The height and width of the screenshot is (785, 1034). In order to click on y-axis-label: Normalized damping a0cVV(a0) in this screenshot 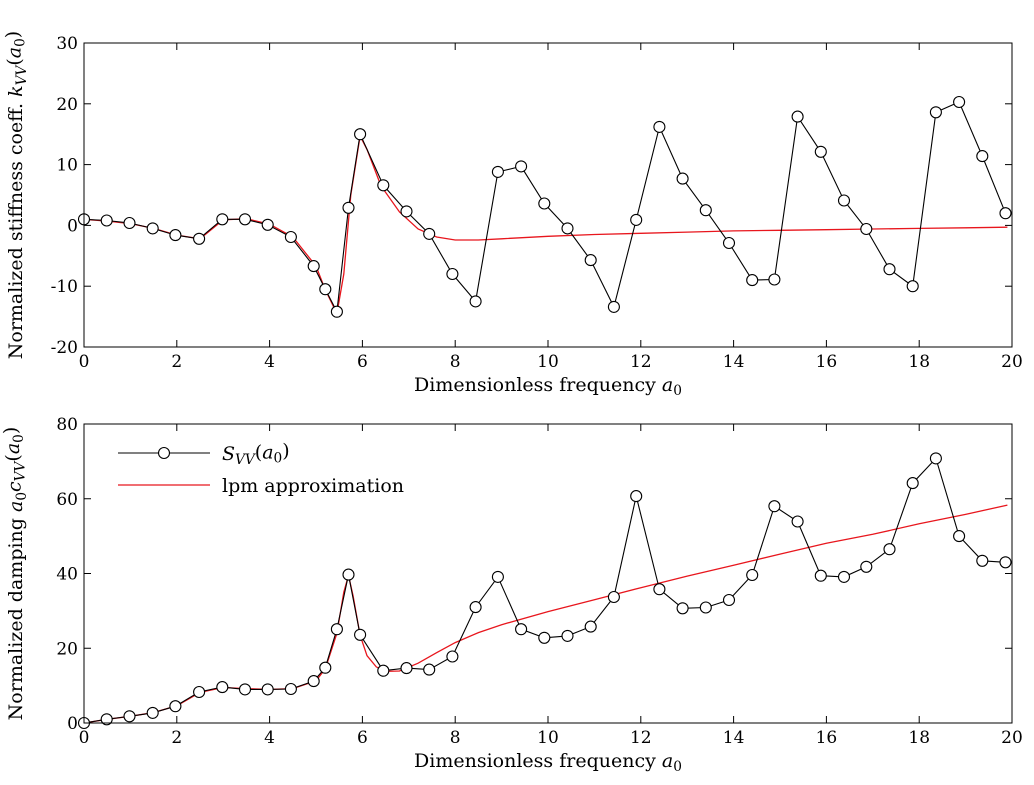, I will do `click(15, 574)`.